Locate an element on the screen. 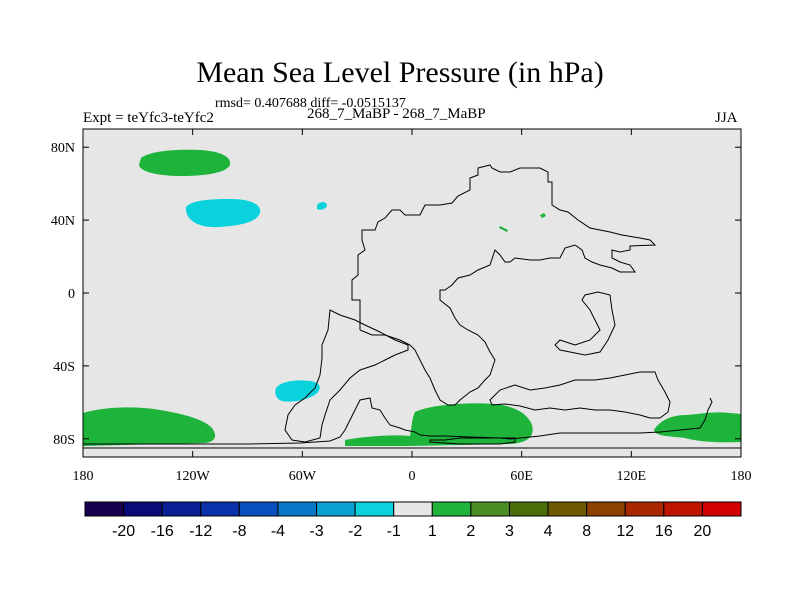 The width and height of the screenshot is (800, 600). coastline-americas is located at coordinates (346, 376).